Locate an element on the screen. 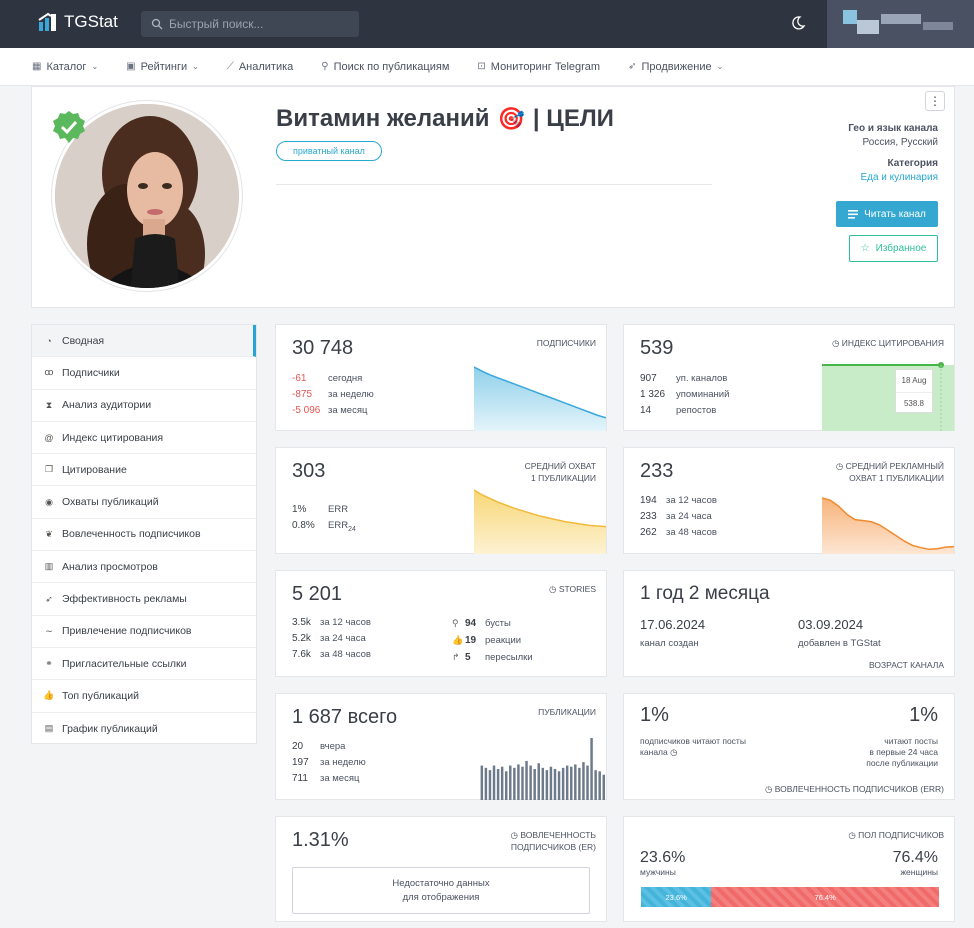 The image size is (974, 928). sidebar-item-3: @ Индекс цитирования is located at coordinates (144, 438).